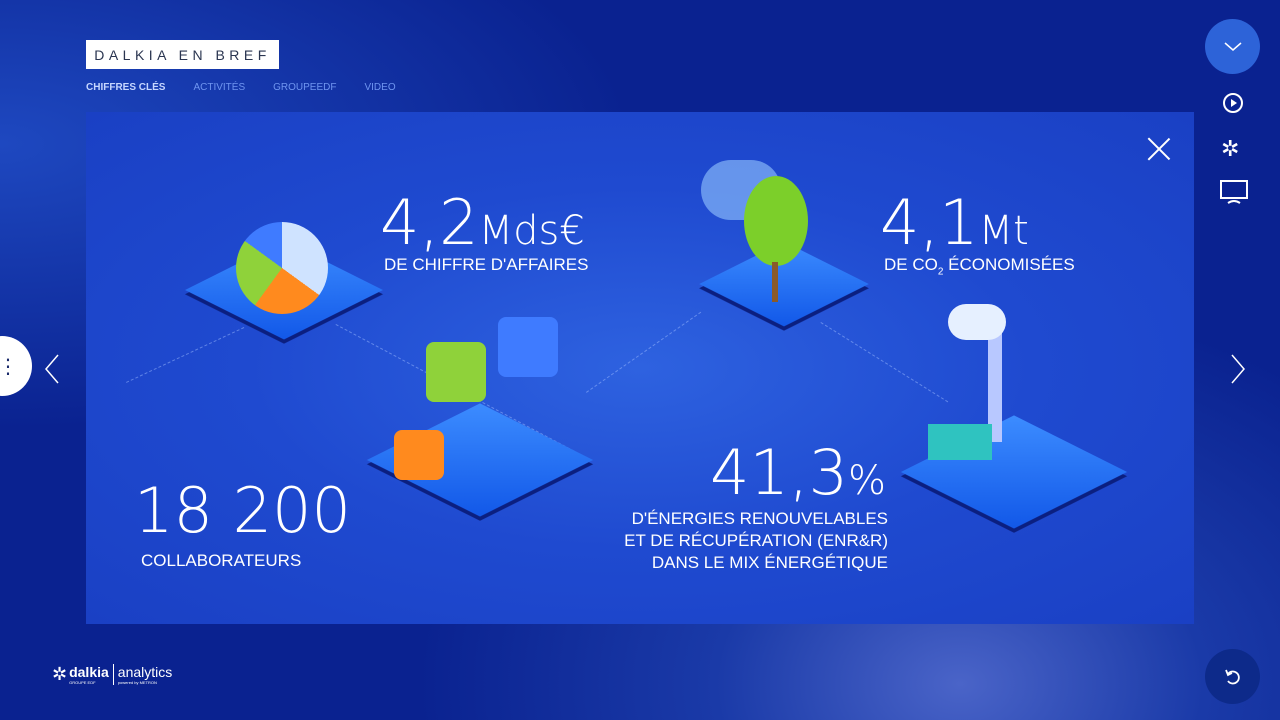 The image size is (1280, 720). I want to click on brand-sub: GROUPE EDF, so click(82, 682).